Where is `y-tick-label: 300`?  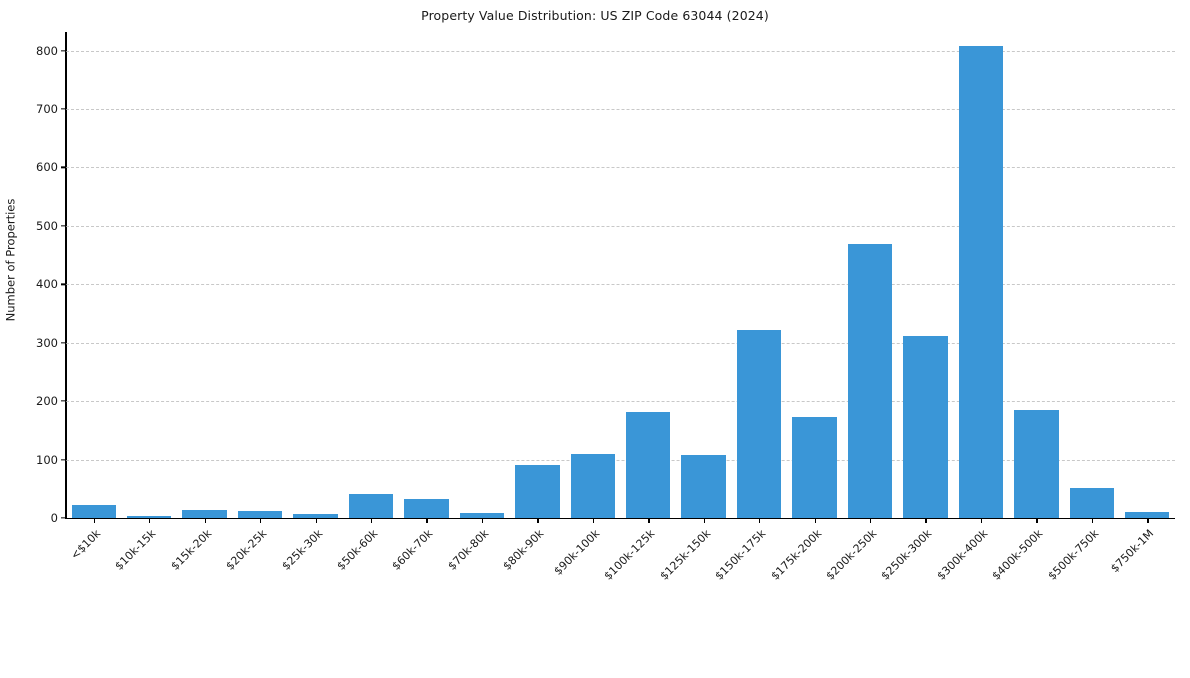
y-tick-label: 300 is located at coordinates (47, 342).